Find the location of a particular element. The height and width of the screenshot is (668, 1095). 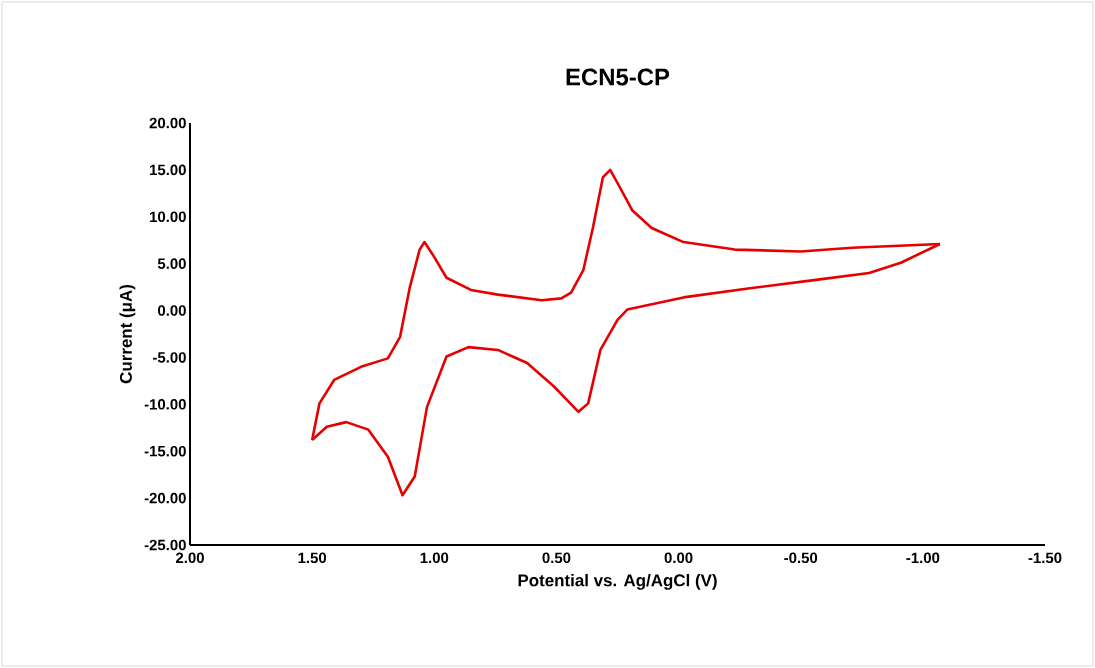

y-tick-label: 10.00 is located at coordinates (168, 217).